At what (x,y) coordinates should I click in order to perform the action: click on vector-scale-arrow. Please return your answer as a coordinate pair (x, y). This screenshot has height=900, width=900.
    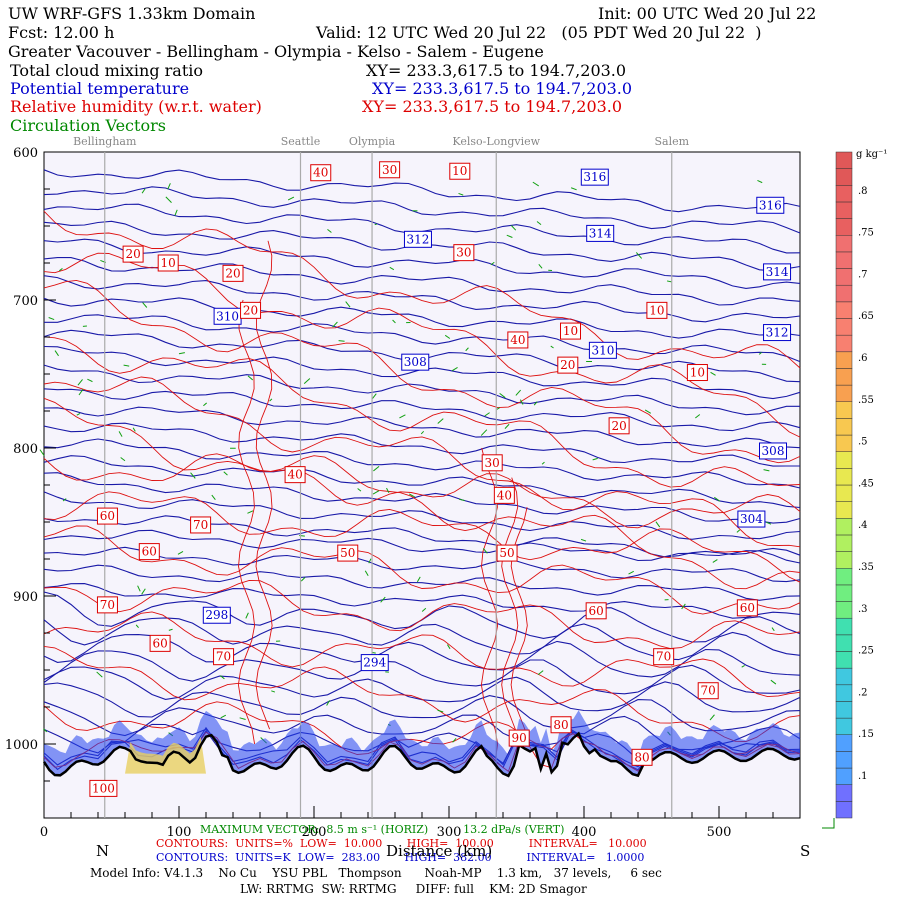
    Looking at the image, I should click on (828, 823).